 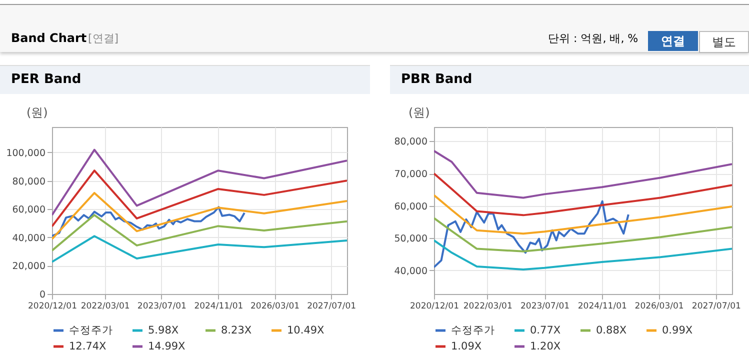 What do you see at coordinates (163, 330) in the screenshot?
I see `legend-label: 5.98X` at bounding box center [163, 330].